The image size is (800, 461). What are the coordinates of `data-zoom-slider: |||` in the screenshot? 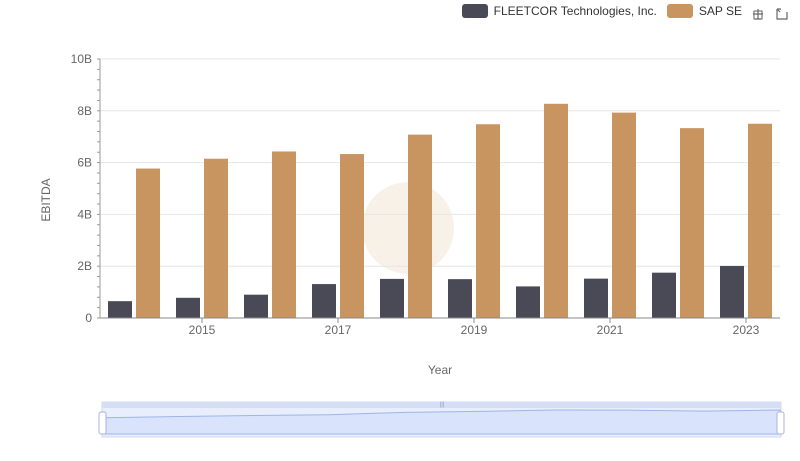 It's located at (441, 419).